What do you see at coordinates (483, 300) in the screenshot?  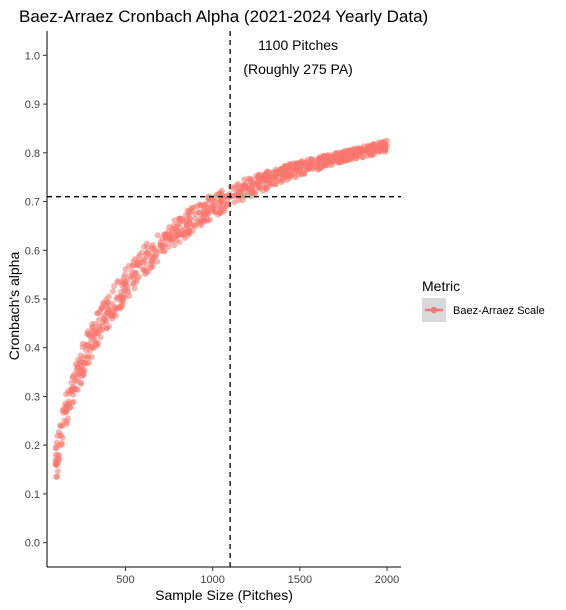 I see `legend: Metric Baez-Arraez Scale` at bounding box center [483, 300].